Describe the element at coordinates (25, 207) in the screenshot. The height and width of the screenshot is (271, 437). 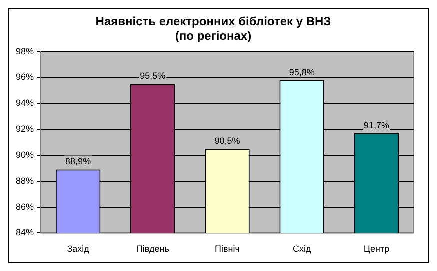
I see `y-tick-label: 86%` at that location.